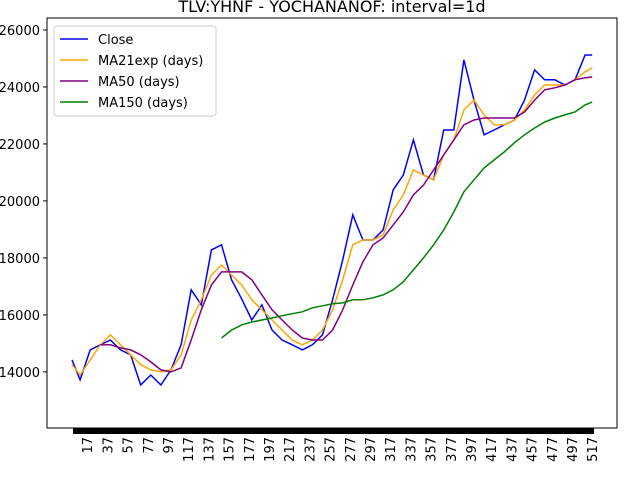 The width and height of the screenshot is (640, 480). Describe the element at coordinates (472, 449) in the screenshot. I see `x-tick-label: 397` at that location.